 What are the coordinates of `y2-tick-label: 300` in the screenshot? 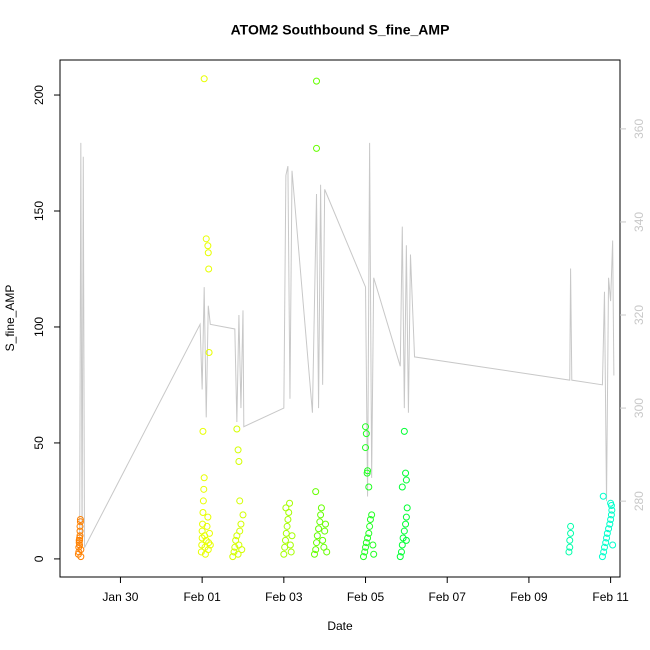 It's located at (639, 408).